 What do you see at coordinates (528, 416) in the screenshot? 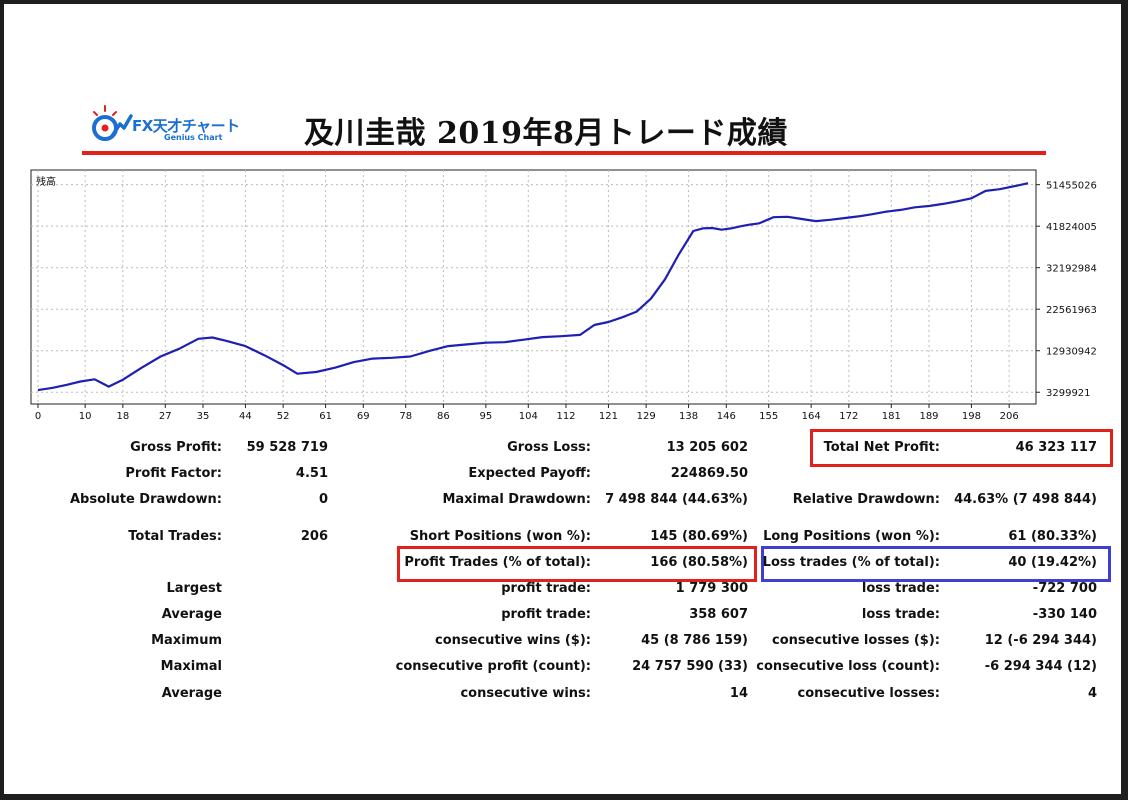
I see `x-tick-label: 104` at bounding box center [528, 416].